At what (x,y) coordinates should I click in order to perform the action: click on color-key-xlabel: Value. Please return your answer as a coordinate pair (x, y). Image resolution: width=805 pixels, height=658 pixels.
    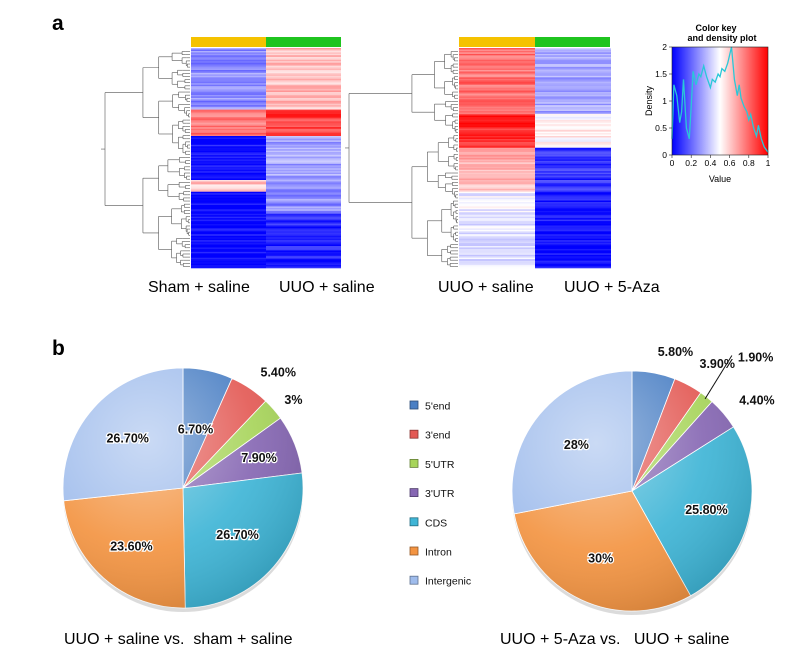
    Looking at the image, I should click on (720, 179).